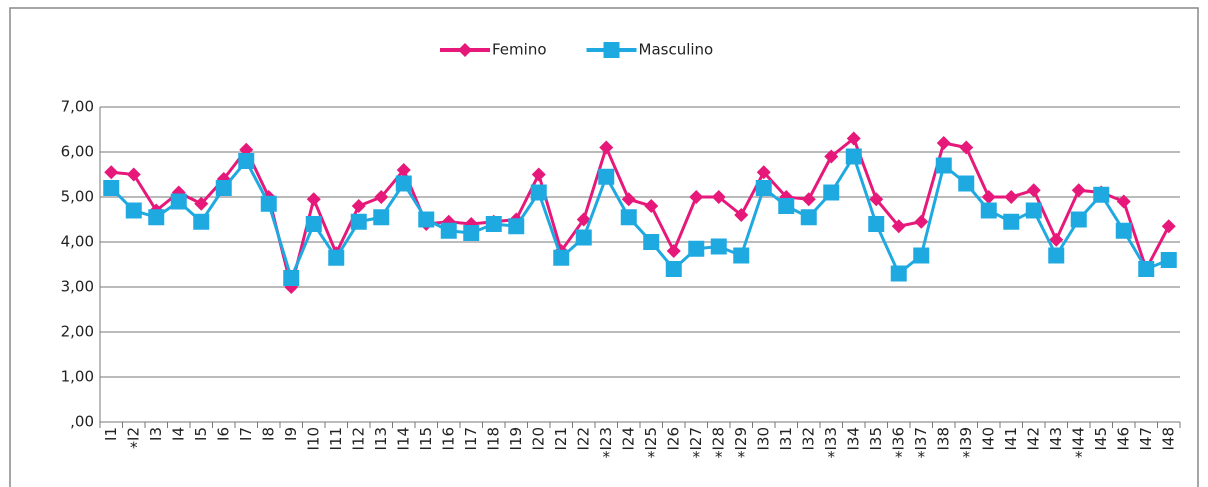  Describe the element at coordinates (606, 439) in the screenshot. I see `x-tick-label: I23` at that location.